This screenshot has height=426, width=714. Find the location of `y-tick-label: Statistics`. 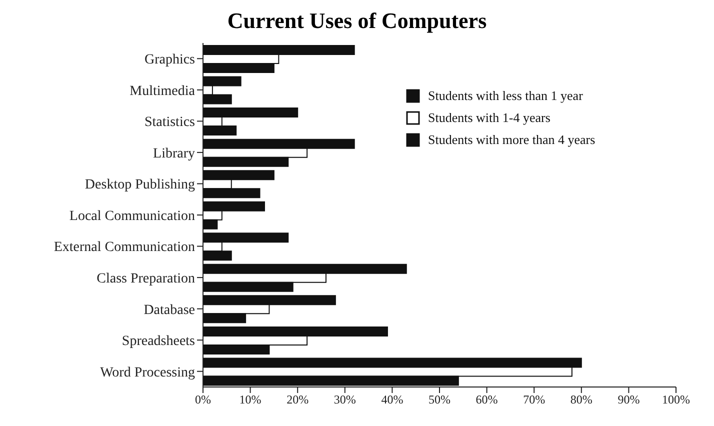

y-tick-label: Statistics is located at coordinates (169, 122).